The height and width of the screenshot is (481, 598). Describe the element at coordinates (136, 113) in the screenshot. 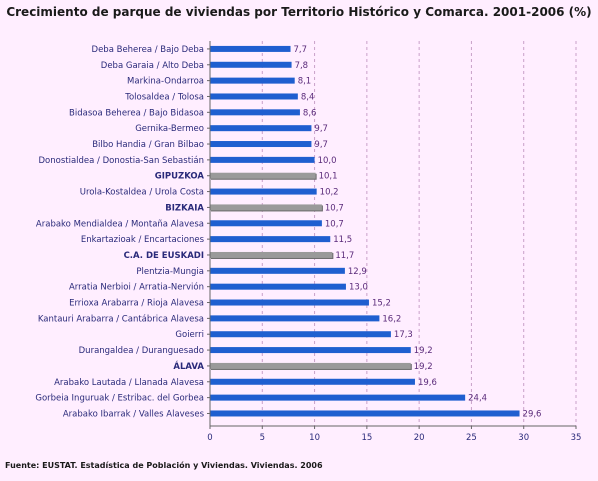

I see `category-label: Bidasoa Beherea / Bajo Bidasoa` at that location.